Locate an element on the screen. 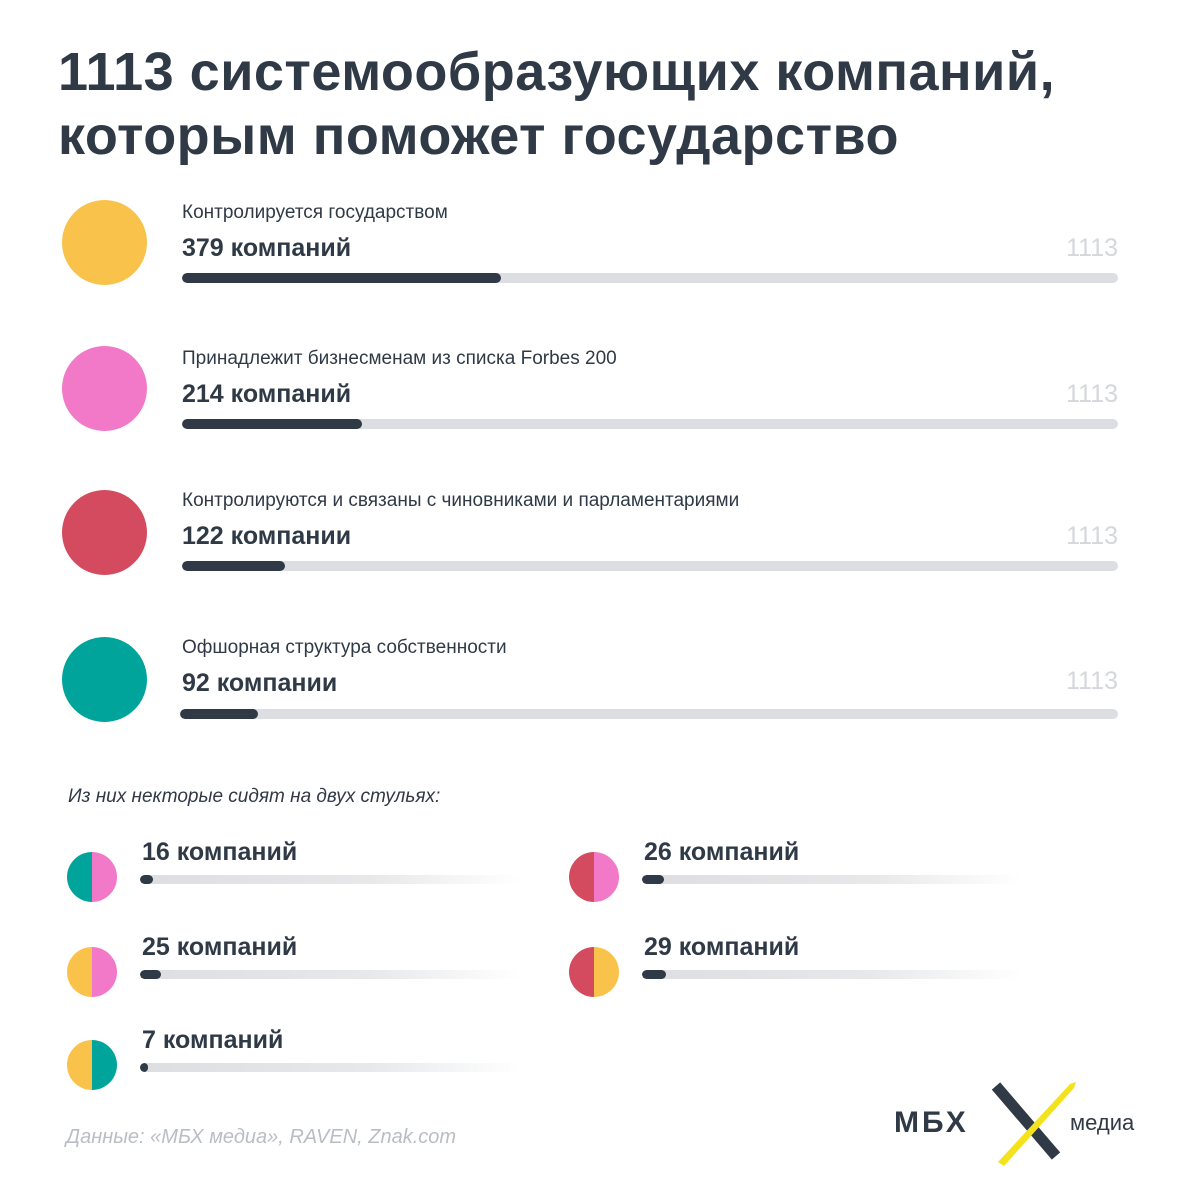 The image size is (1200, 1200). category-count: 92 компании is located at coordinates (260, 683).